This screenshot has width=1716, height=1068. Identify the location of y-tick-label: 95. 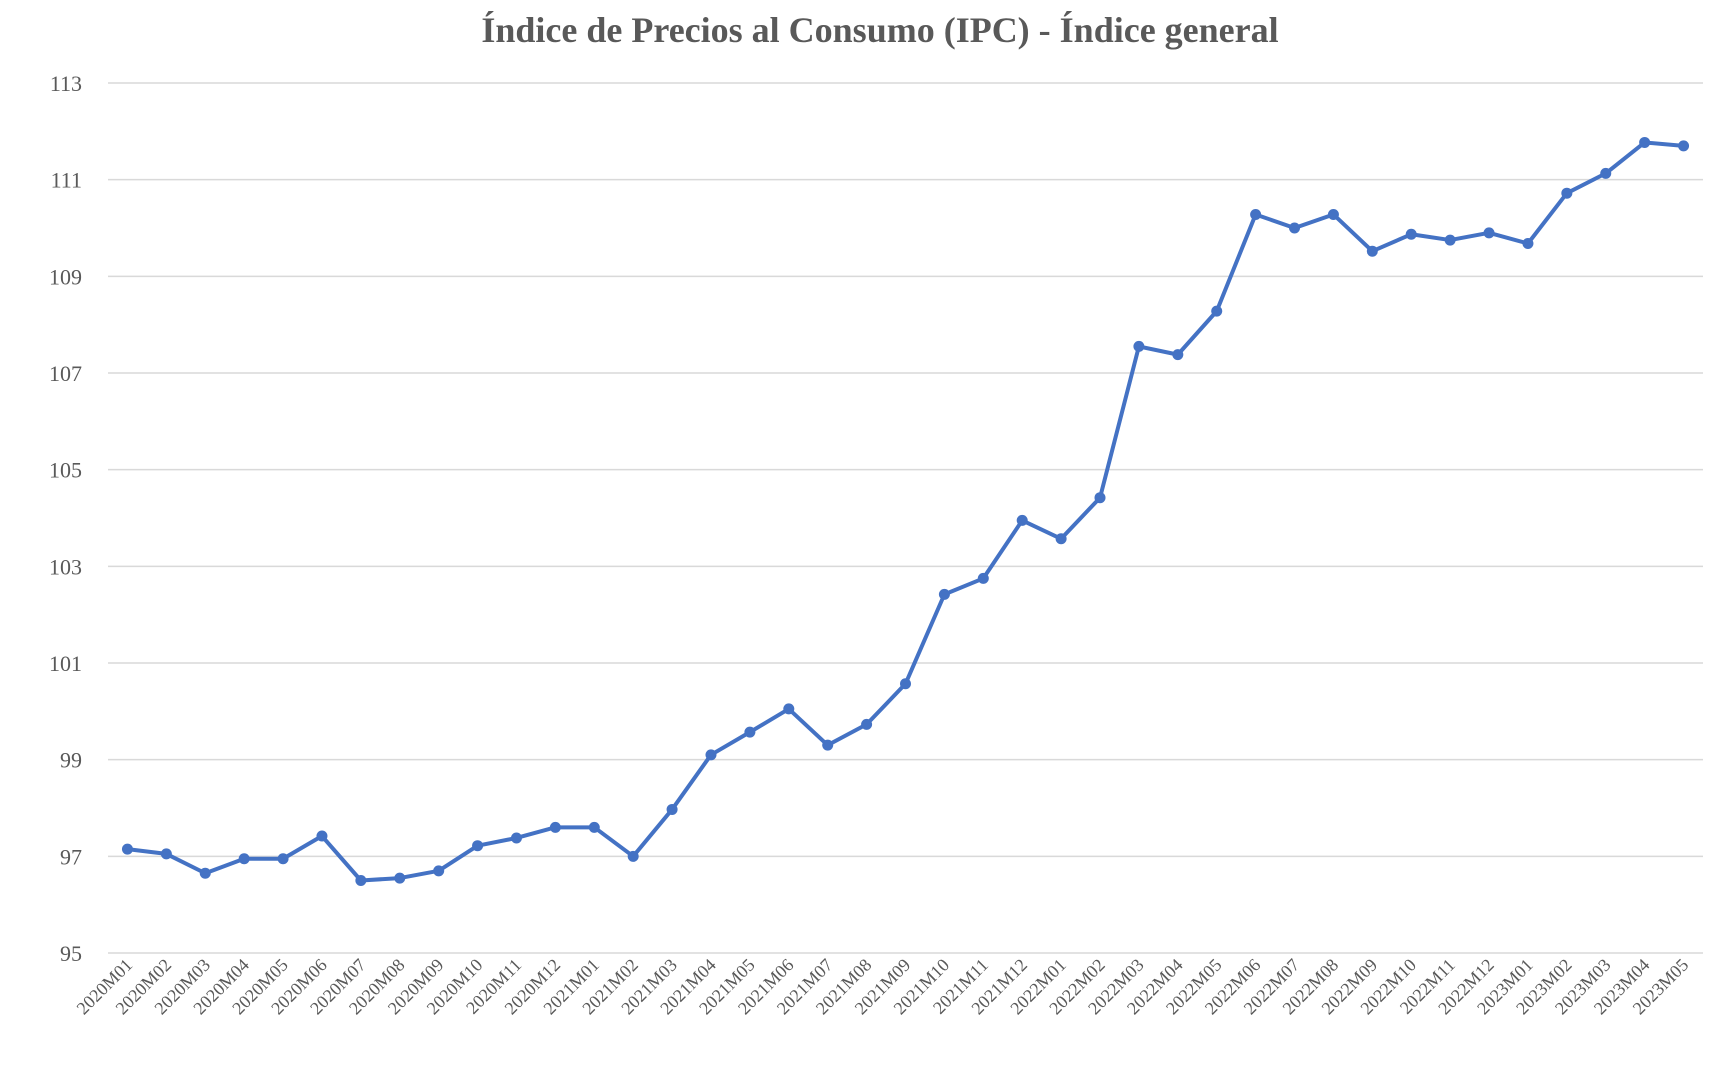
(71, 953).